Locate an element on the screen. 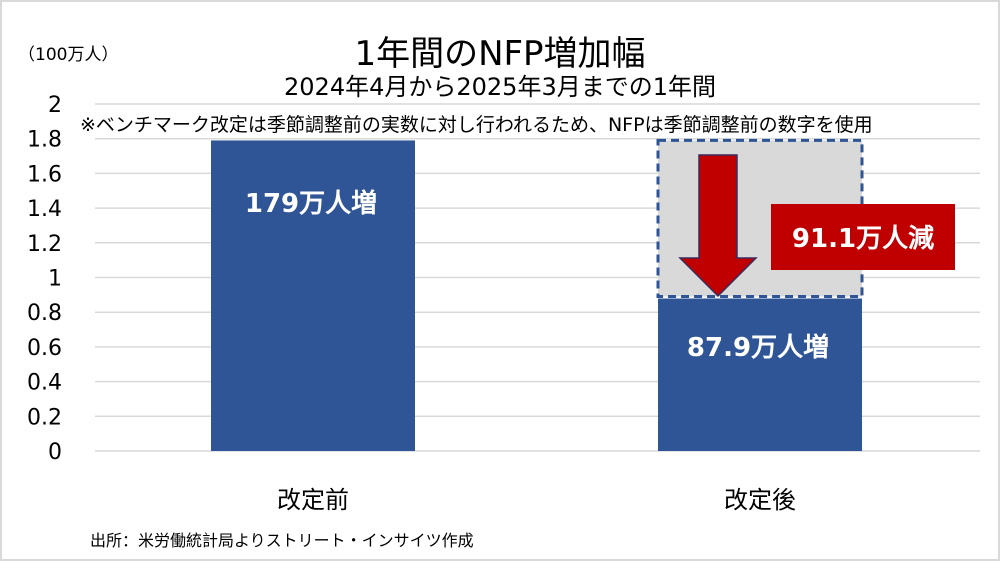 This screenshot has height=561, width=1000. decrease-label: 91.1万人減 is located at coordinates (863, 239).